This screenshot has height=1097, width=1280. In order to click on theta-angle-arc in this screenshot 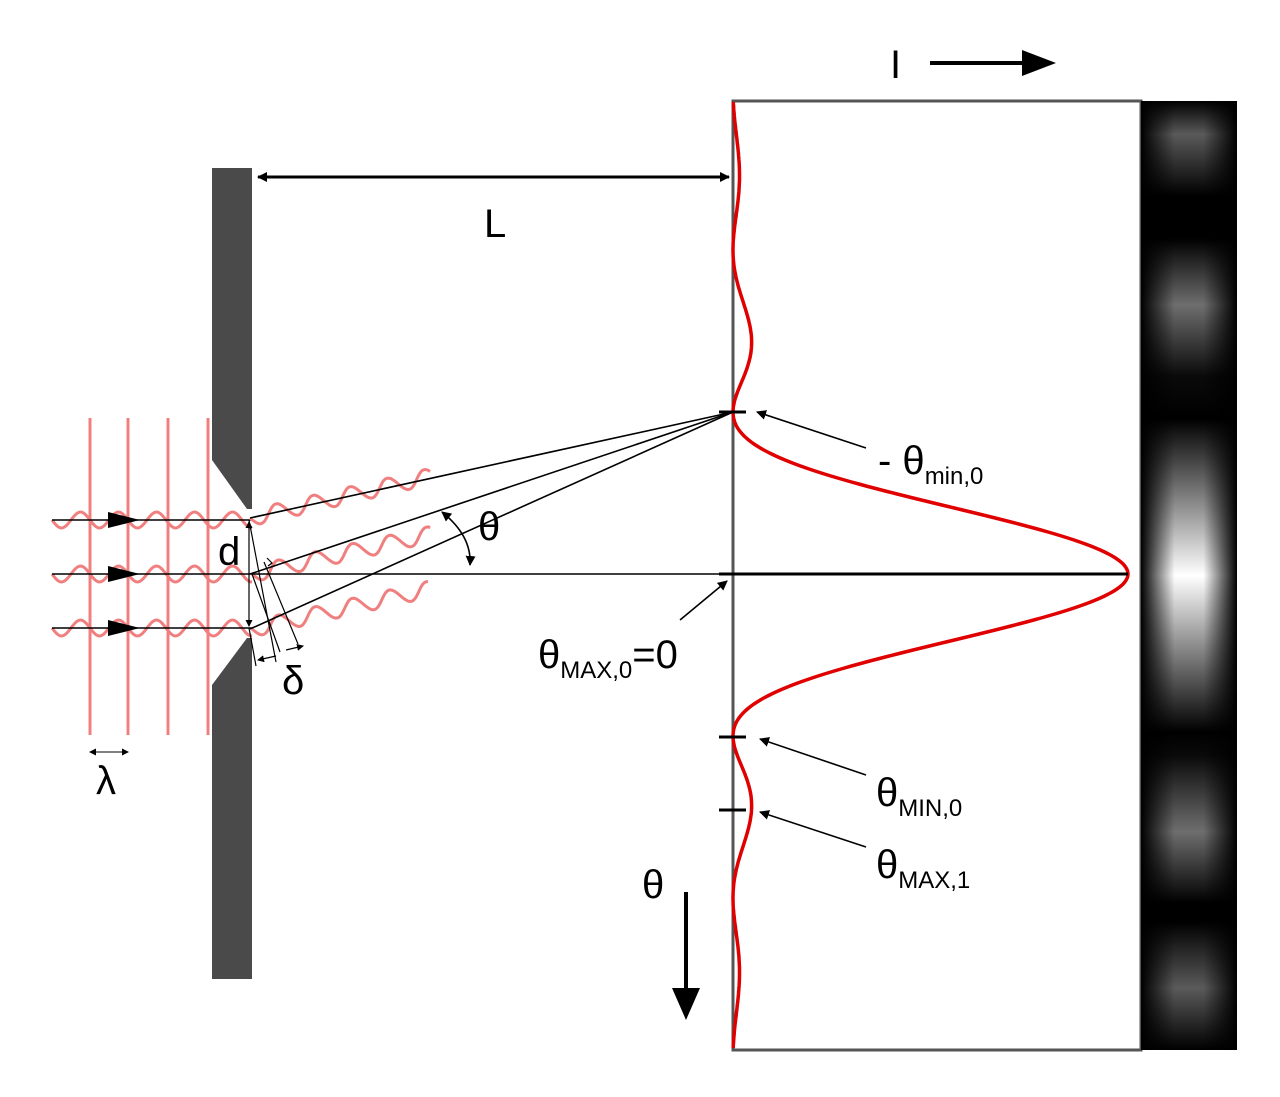, I will do `click(458, 538)`.